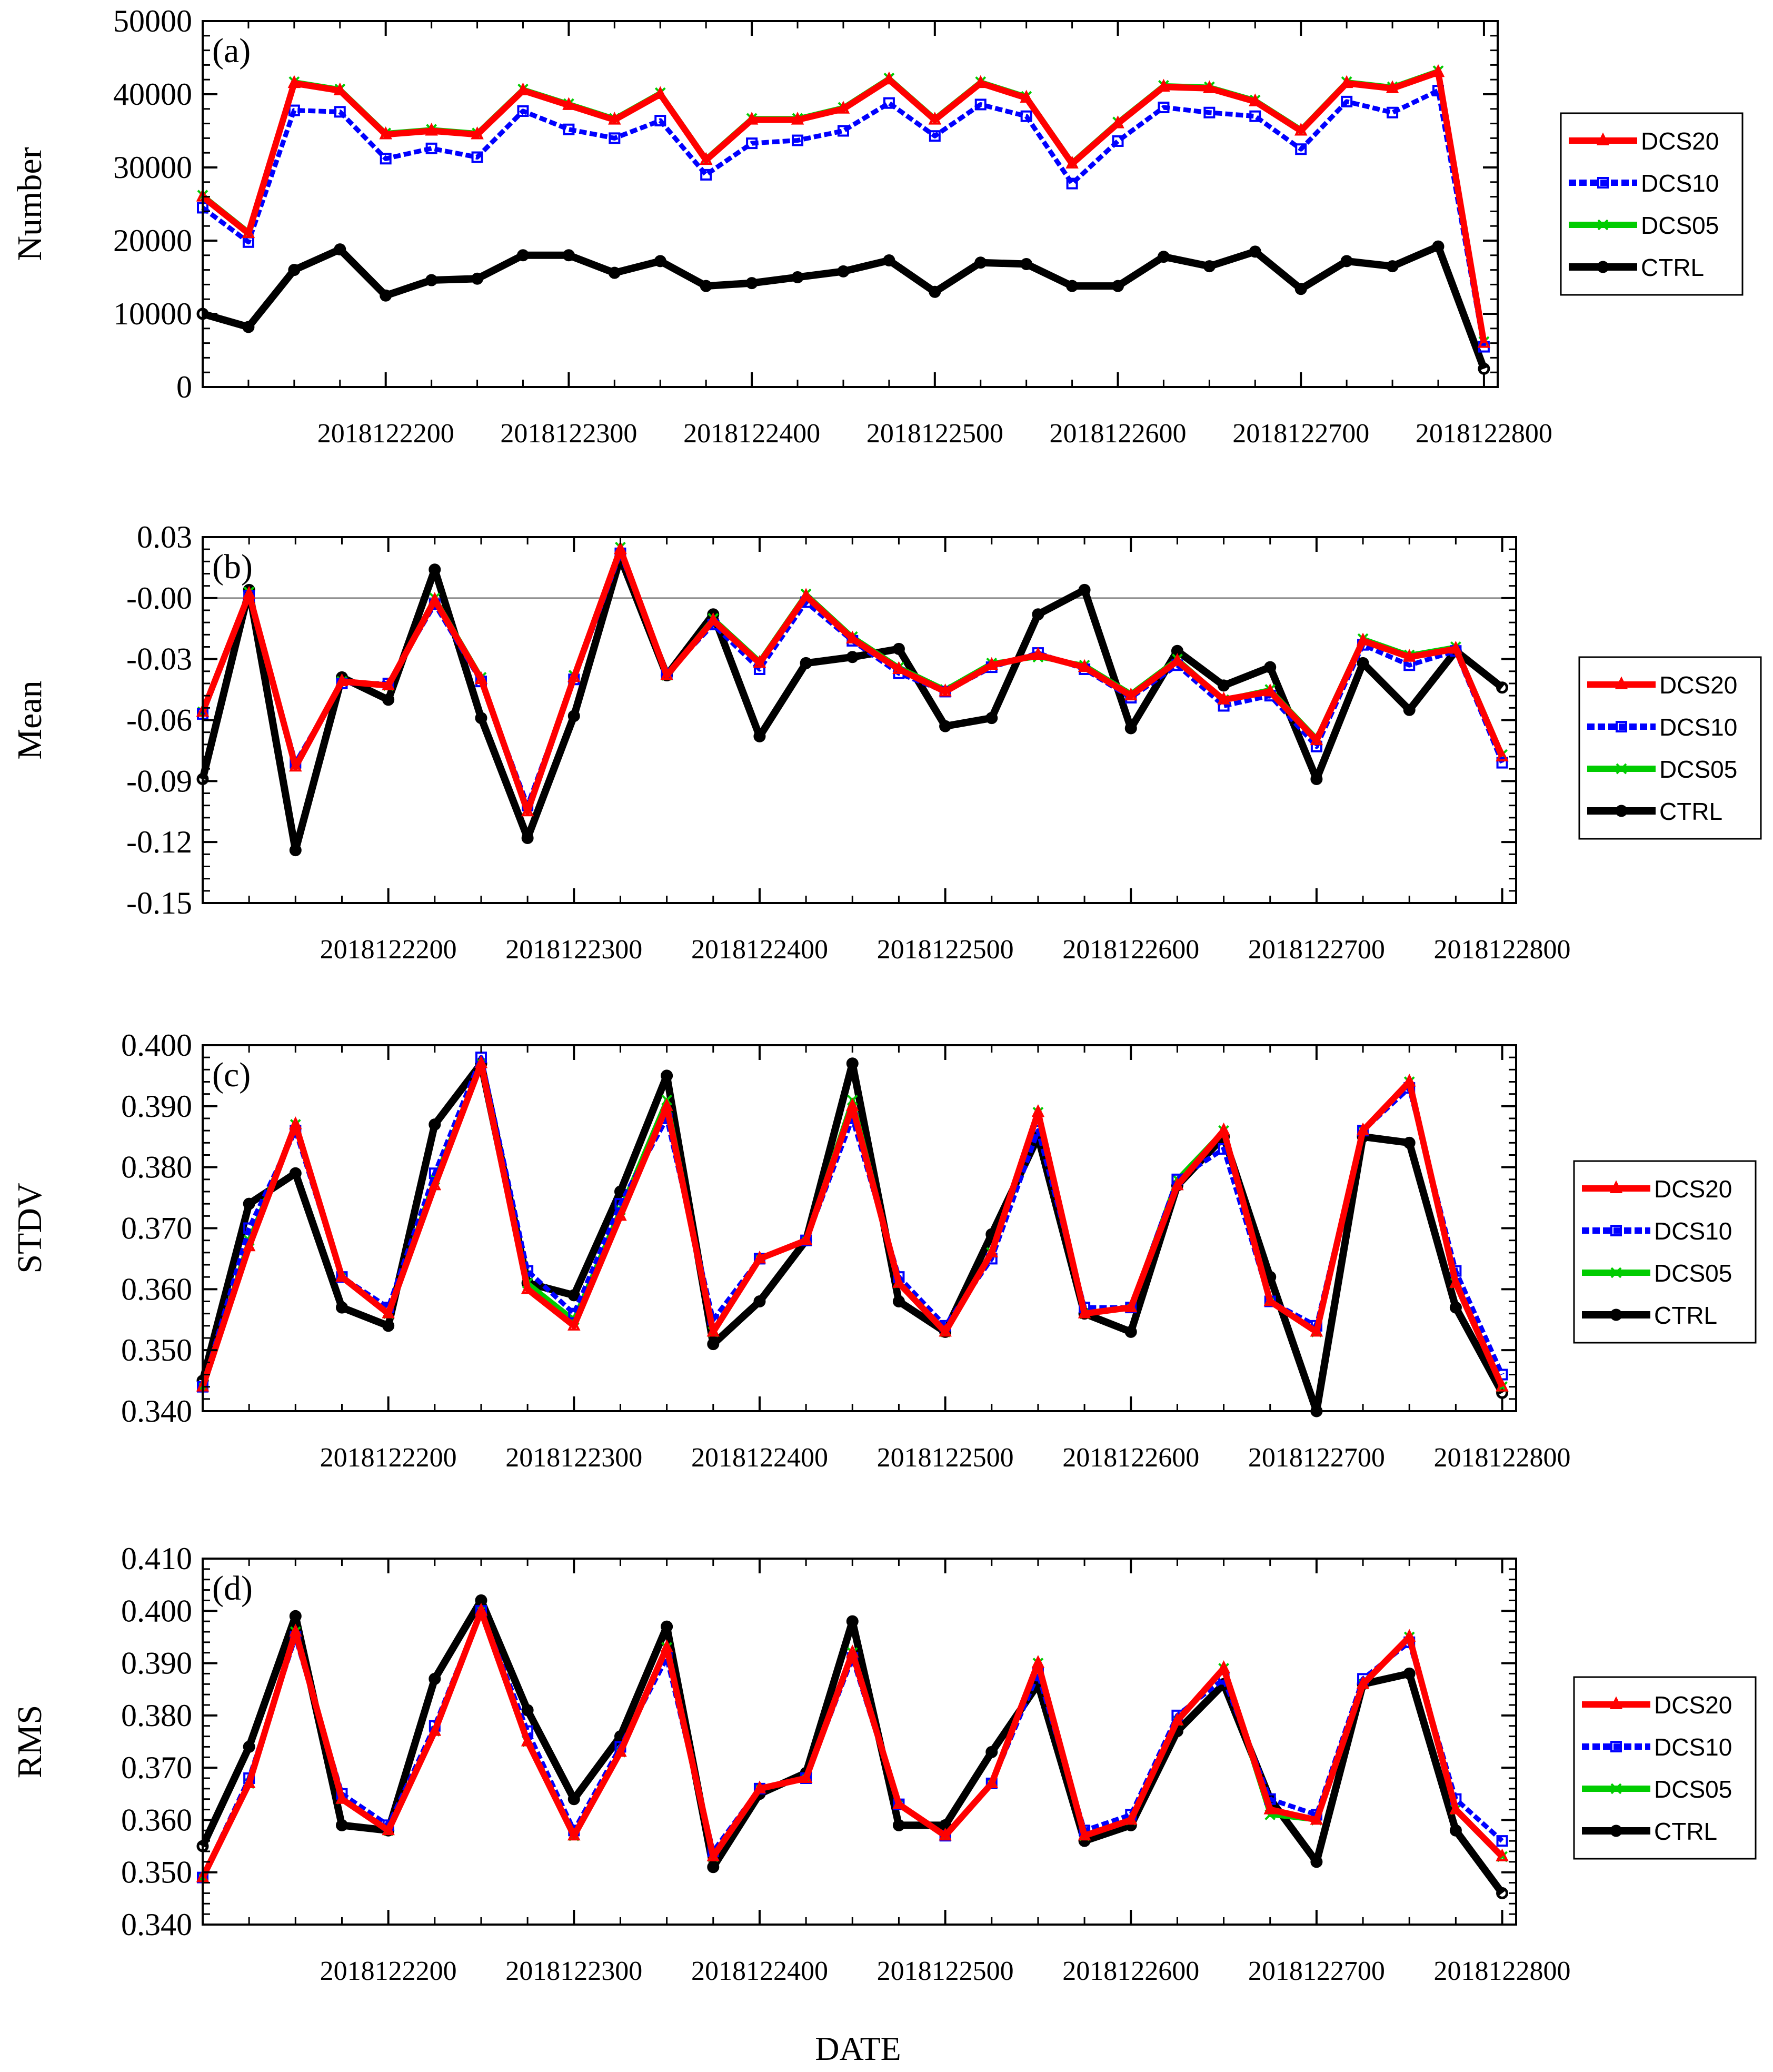 Image resolution: width=1773 pixels, height=2072 pixels. What do you see at coordinates (231, 1075) in the screenshot?
I see `panel-label: (c)` at bounding box center [231, 1075].